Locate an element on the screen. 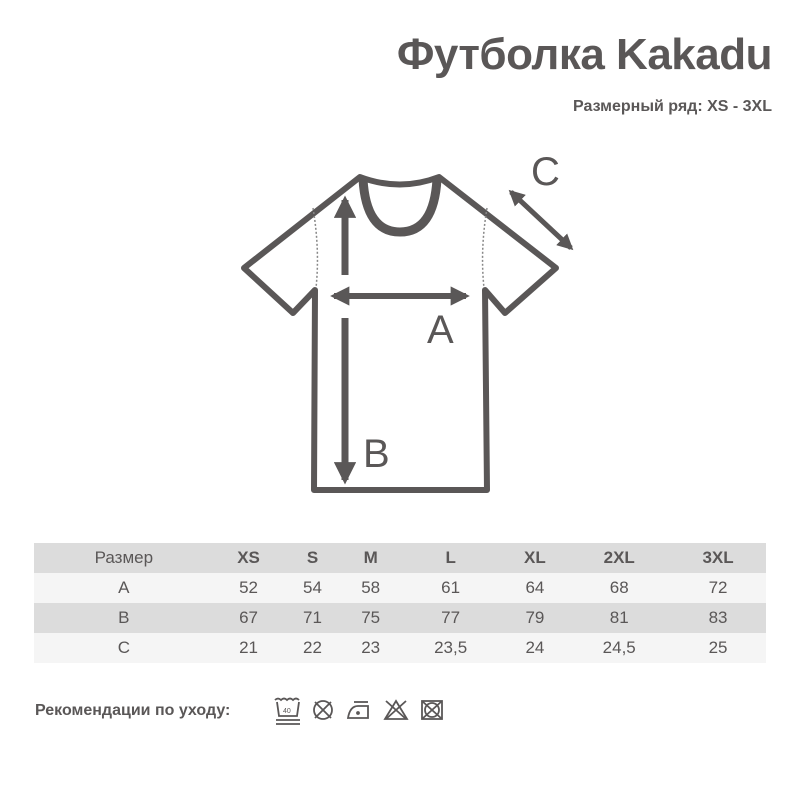 The image size is (800, 800). header-cell: L is located at coordinates (450, 557).